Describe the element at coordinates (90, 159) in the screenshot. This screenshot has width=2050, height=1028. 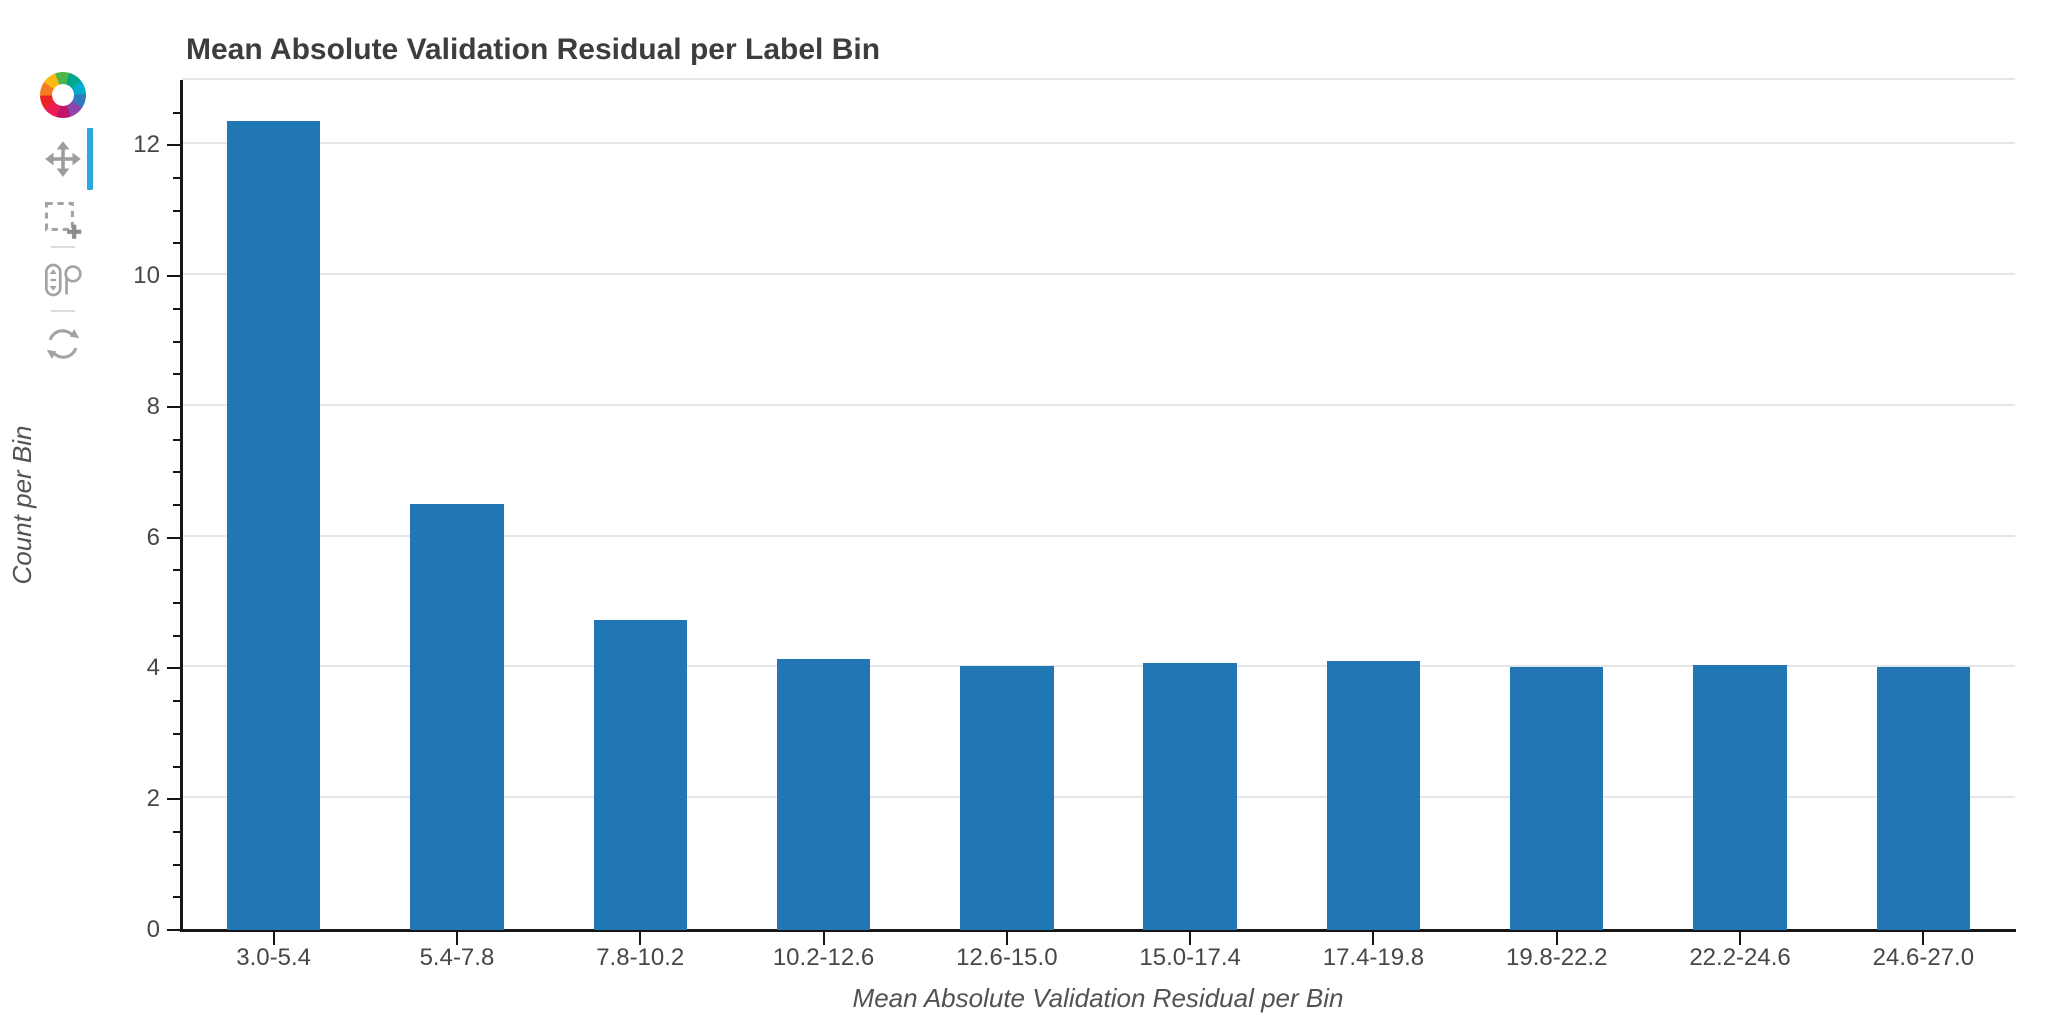
I see `active-tool-indicator` at that location.